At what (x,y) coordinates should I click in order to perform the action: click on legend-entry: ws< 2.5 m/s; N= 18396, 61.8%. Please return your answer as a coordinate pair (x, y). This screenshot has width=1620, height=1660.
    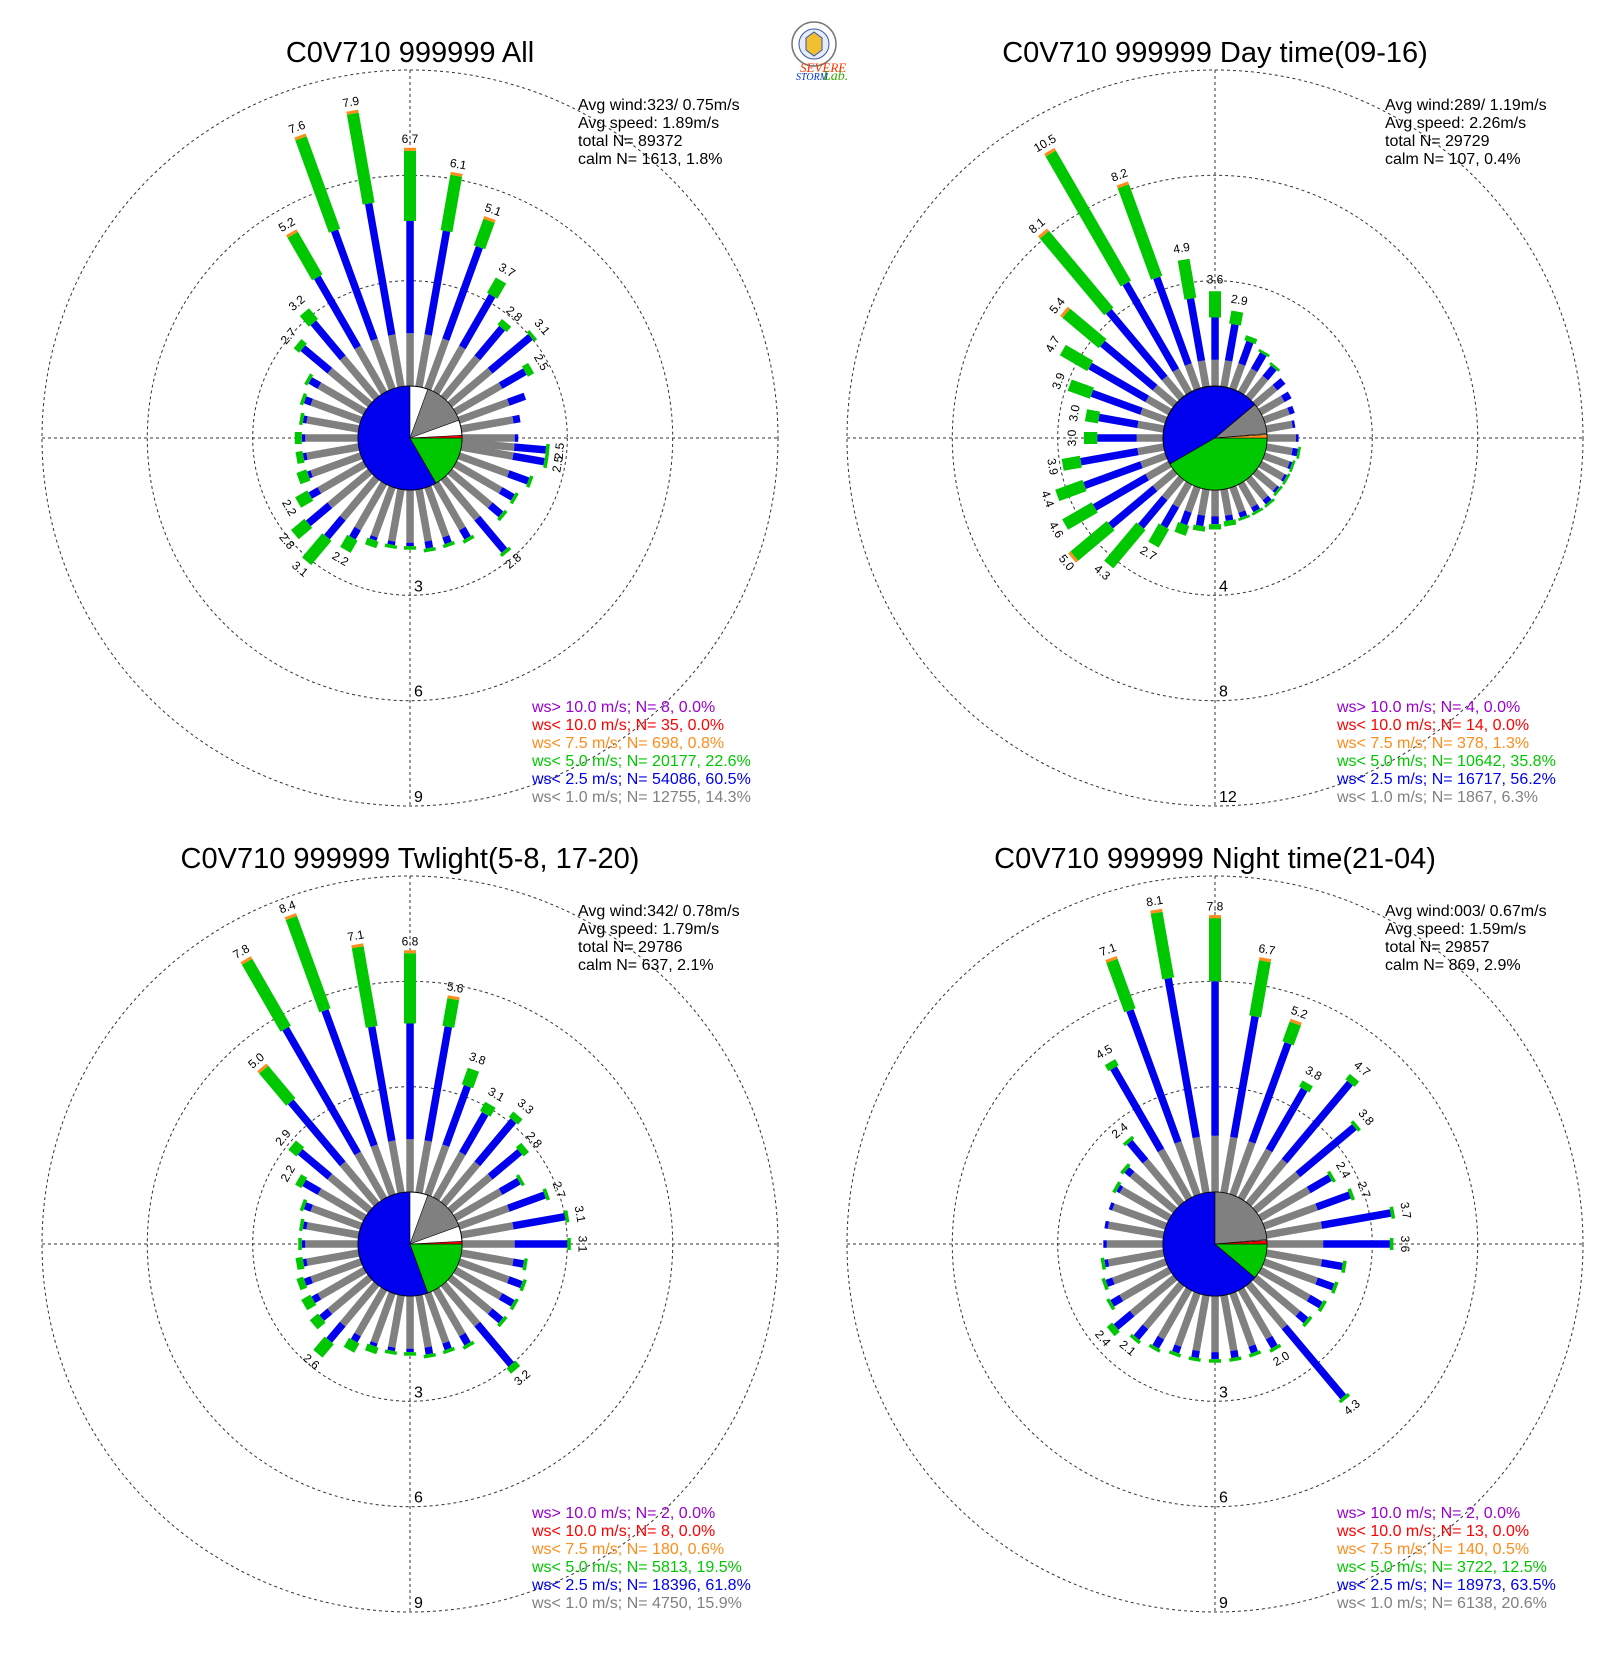
    Looking at the image, I should click on (641, 1585).